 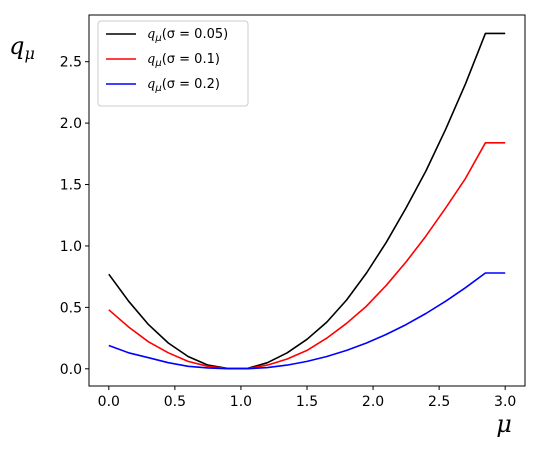 I want to click on y-tick-label: 2.5, so click(x=71, y=63).